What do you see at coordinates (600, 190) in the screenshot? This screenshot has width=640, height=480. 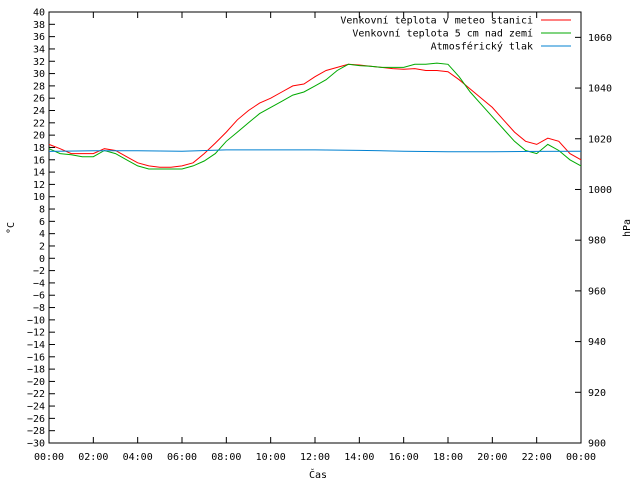 I see `y2-tick-label: 1000` at bounding box center [600, 190].